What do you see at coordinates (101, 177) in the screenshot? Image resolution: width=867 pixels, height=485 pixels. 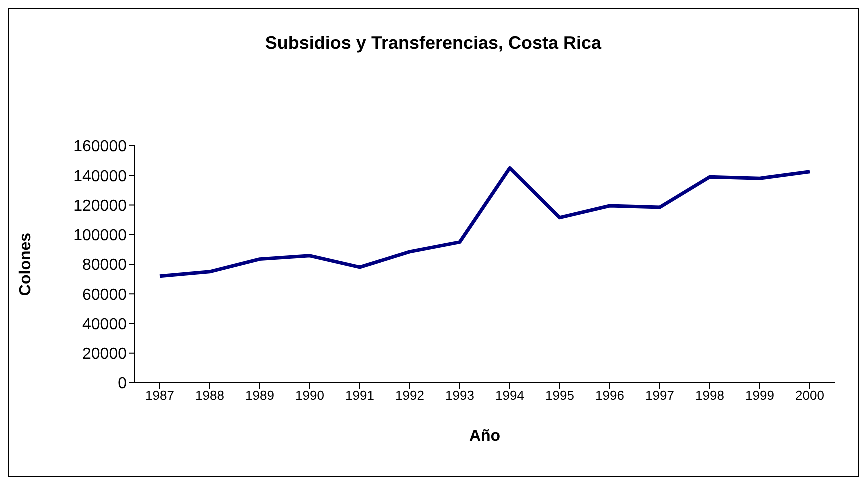 I see `y-tick-label: 140000` at bounding box center [101, 177].